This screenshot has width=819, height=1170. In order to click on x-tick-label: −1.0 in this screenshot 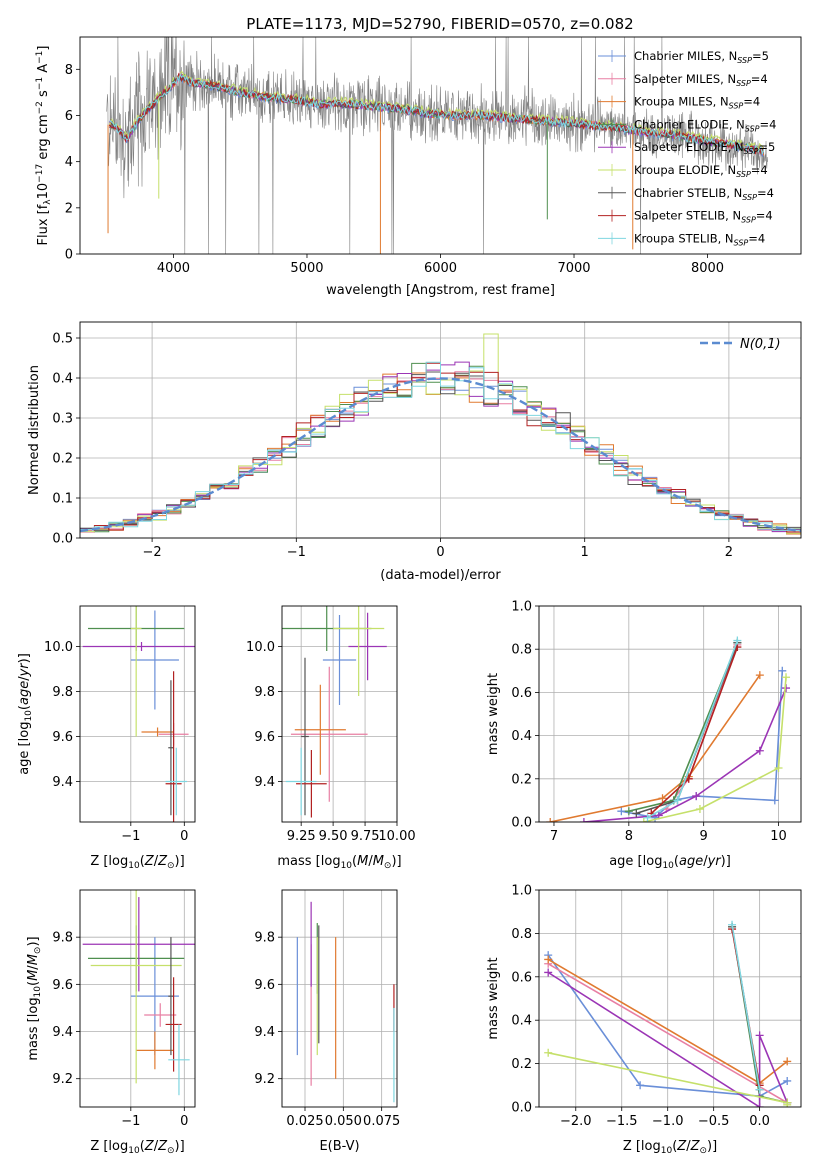, I will do `click(668, 1121)`.